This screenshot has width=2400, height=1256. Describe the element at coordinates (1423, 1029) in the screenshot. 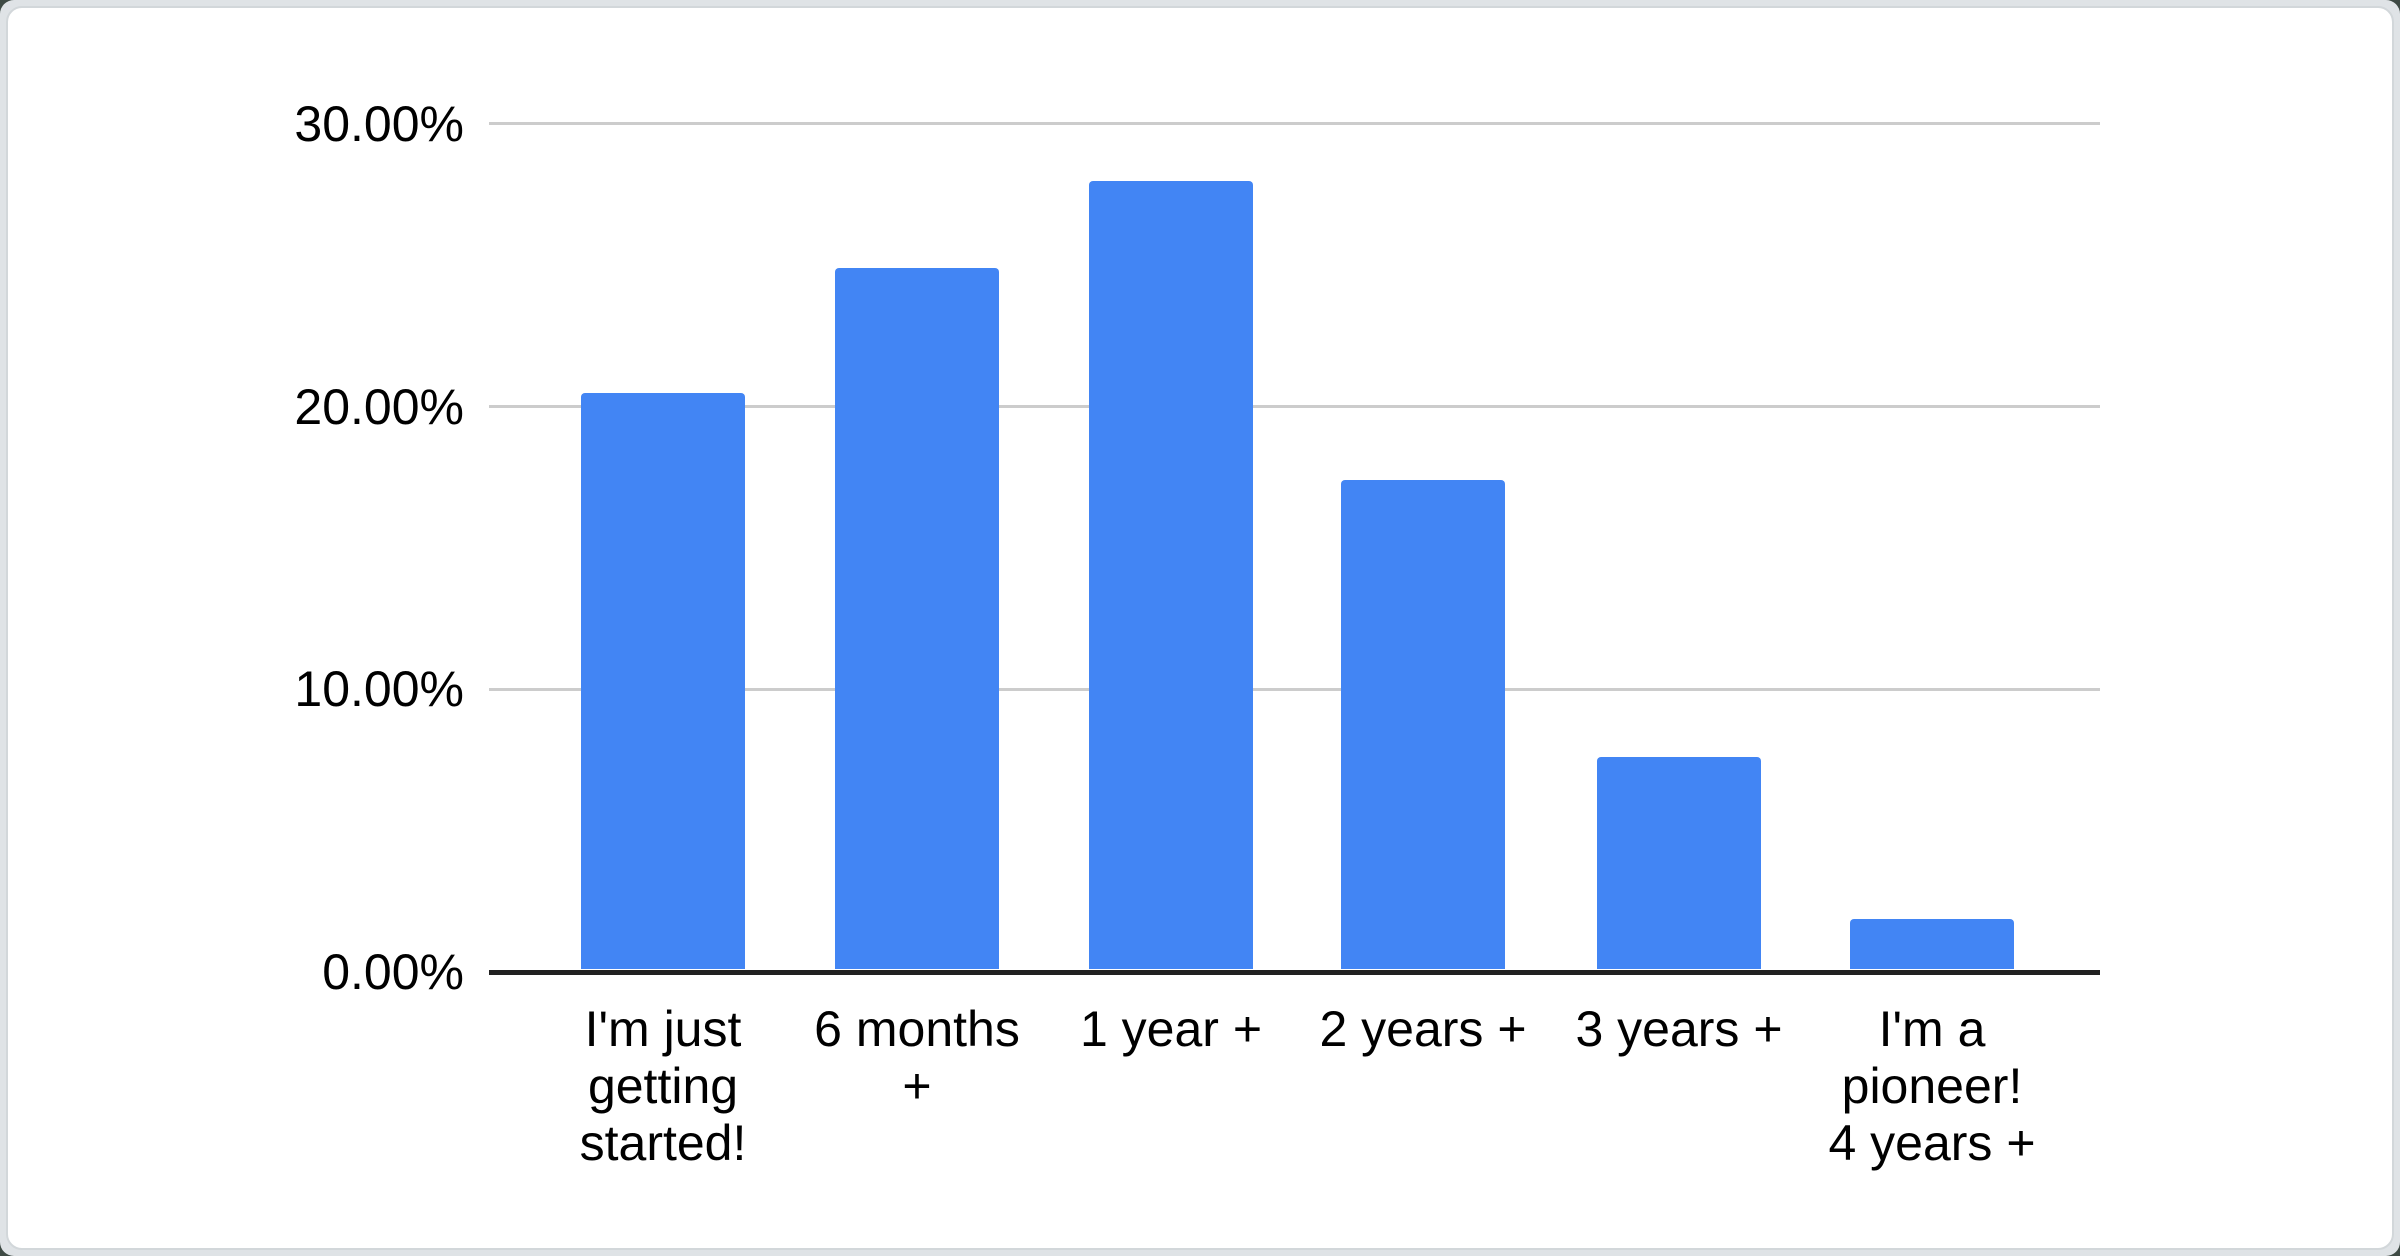

I see `x-tick-label: 2 years +` at that location.